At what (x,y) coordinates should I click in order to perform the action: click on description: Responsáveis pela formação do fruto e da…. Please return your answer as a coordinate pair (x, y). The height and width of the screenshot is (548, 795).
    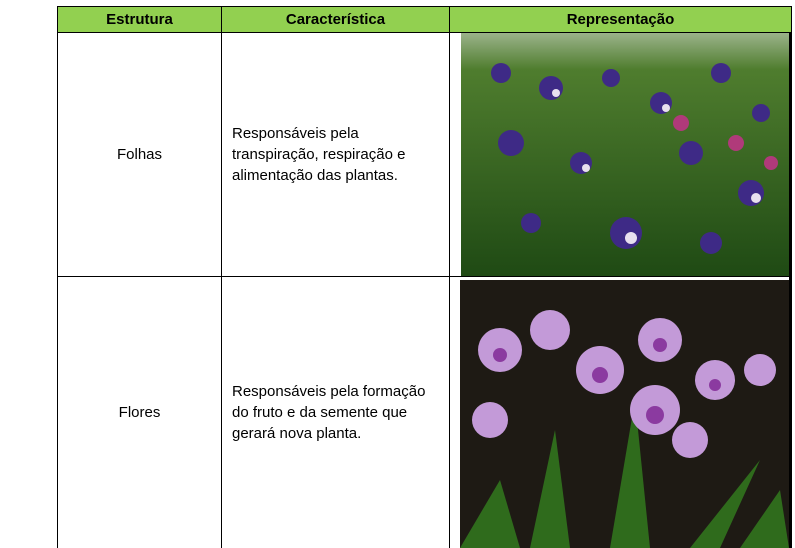
    Looking at the image, I should click on (329, 412).